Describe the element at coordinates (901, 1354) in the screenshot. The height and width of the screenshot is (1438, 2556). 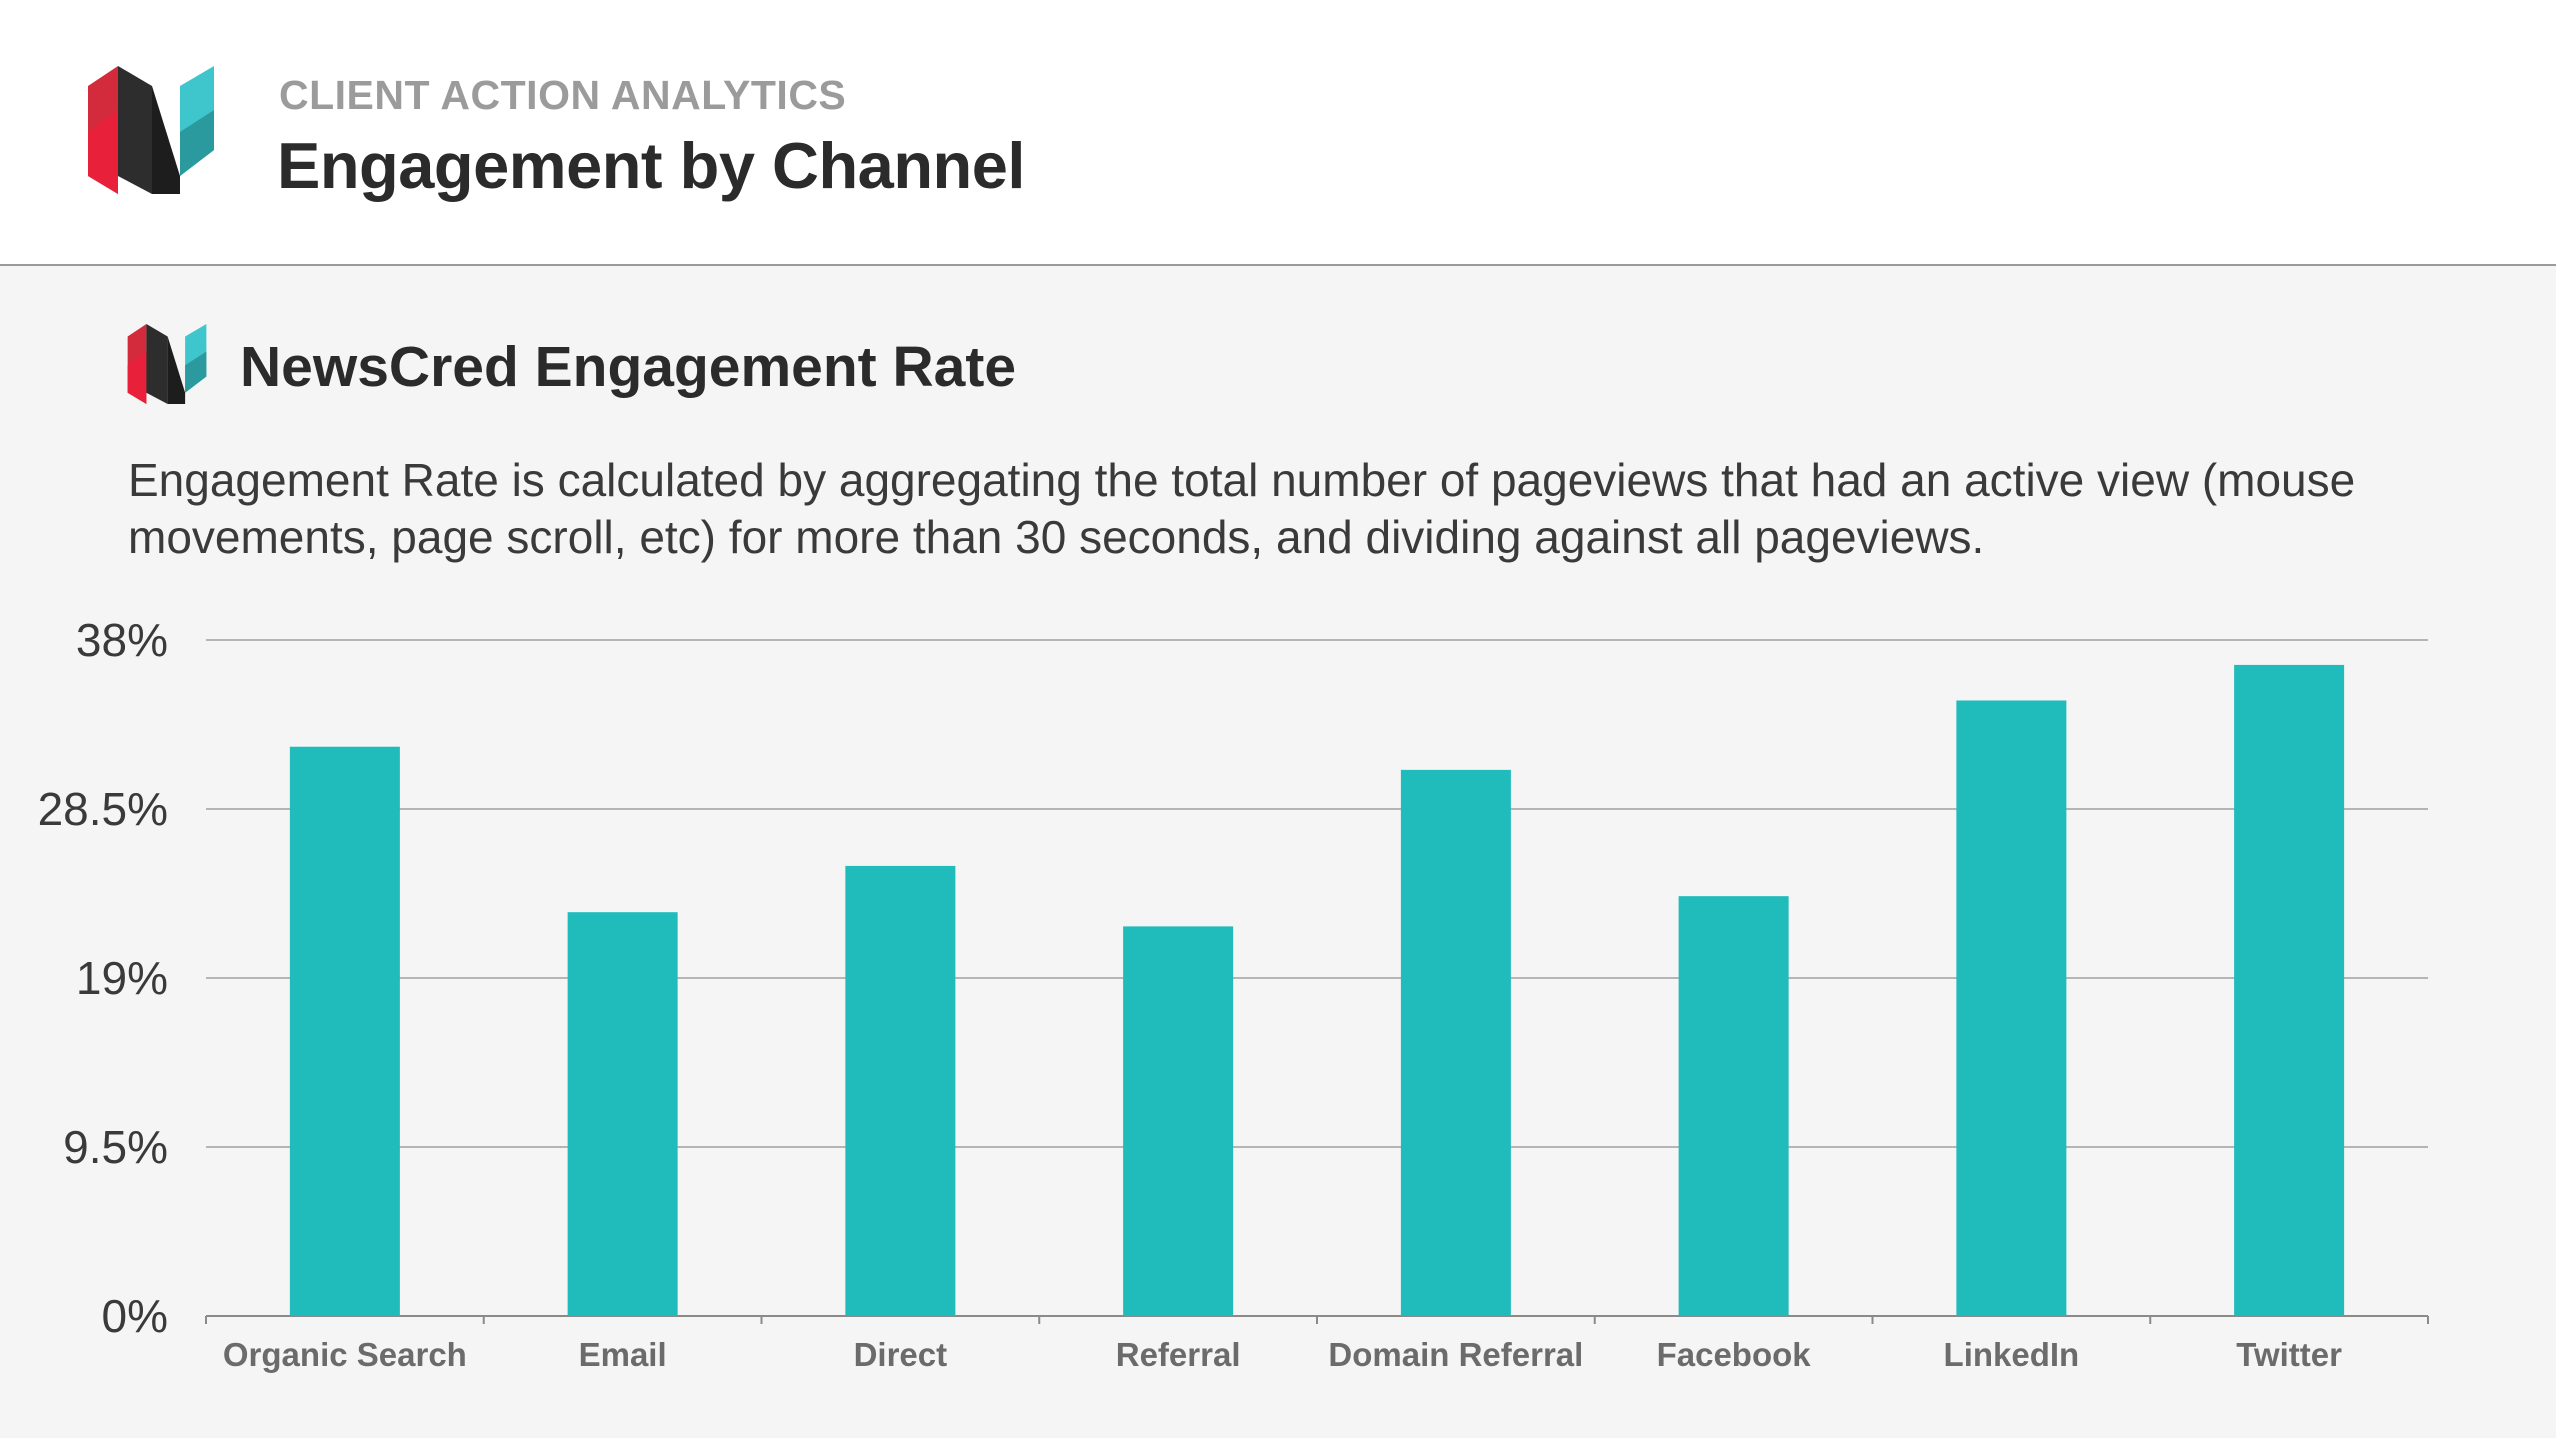
I see `x-category-label: Direct` at that location.